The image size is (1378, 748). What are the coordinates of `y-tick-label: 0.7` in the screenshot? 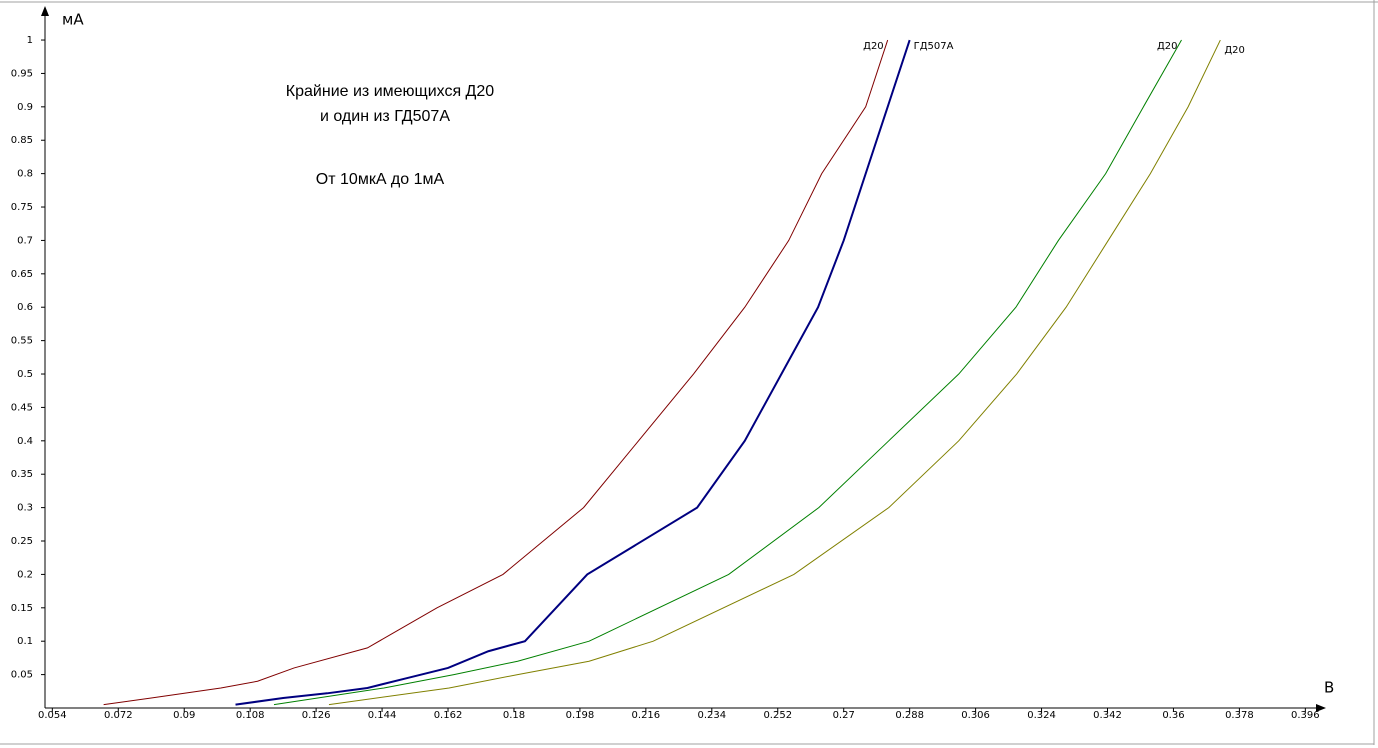 It's located at (25, 240).